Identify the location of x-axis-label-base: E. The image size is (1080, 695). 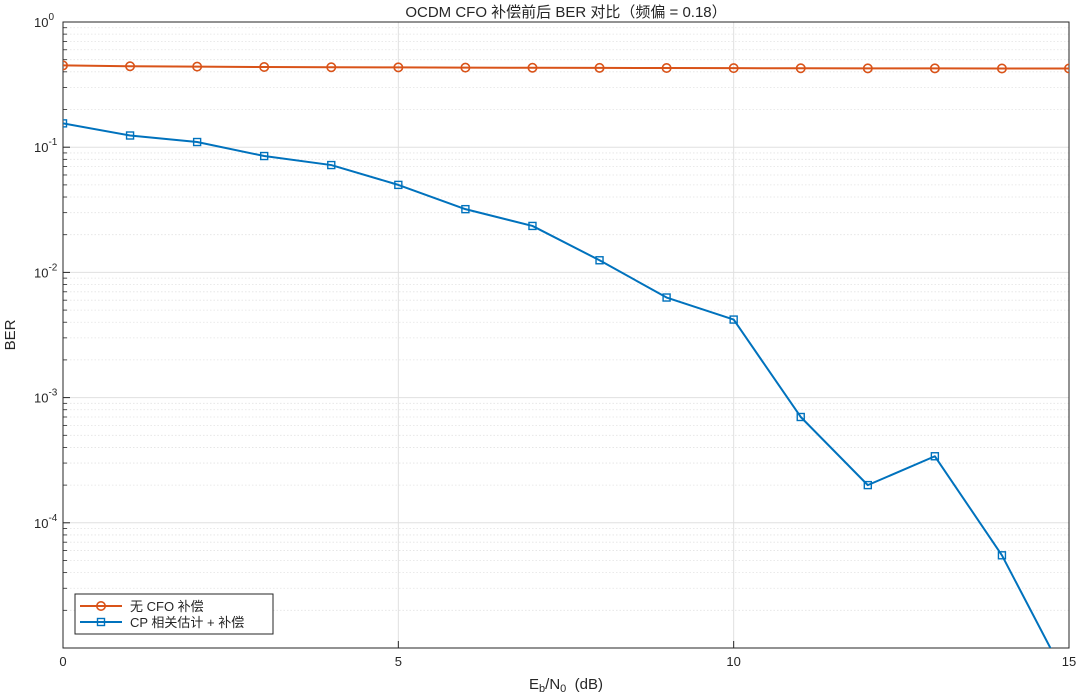
(534, 684).